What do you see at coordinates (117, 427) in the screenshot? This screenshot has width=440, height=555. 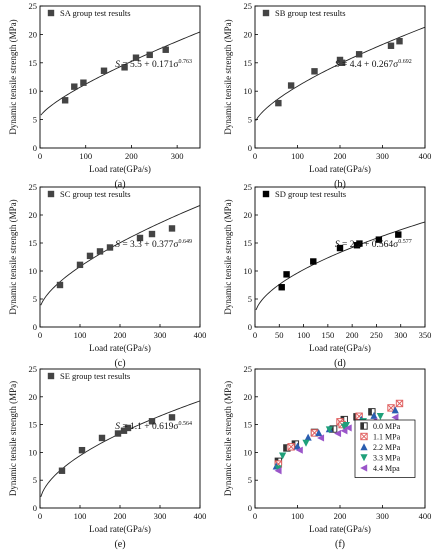 I see `equation-lhs: S` at bounding box center [117, 427].